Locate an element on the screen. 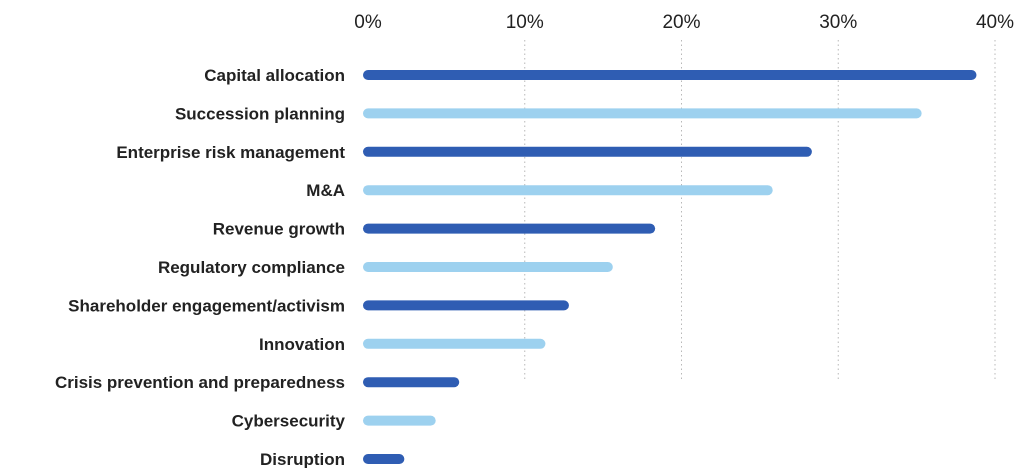 The image size is (1021, 468). category-label: M&A is located at coordinates (325, 190).